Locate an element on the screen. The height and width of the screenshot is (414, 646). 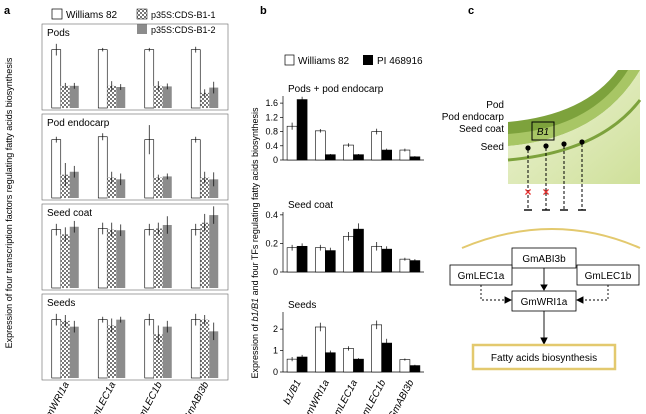
y-tick-label: 2 is located at coordinates (275, 329).